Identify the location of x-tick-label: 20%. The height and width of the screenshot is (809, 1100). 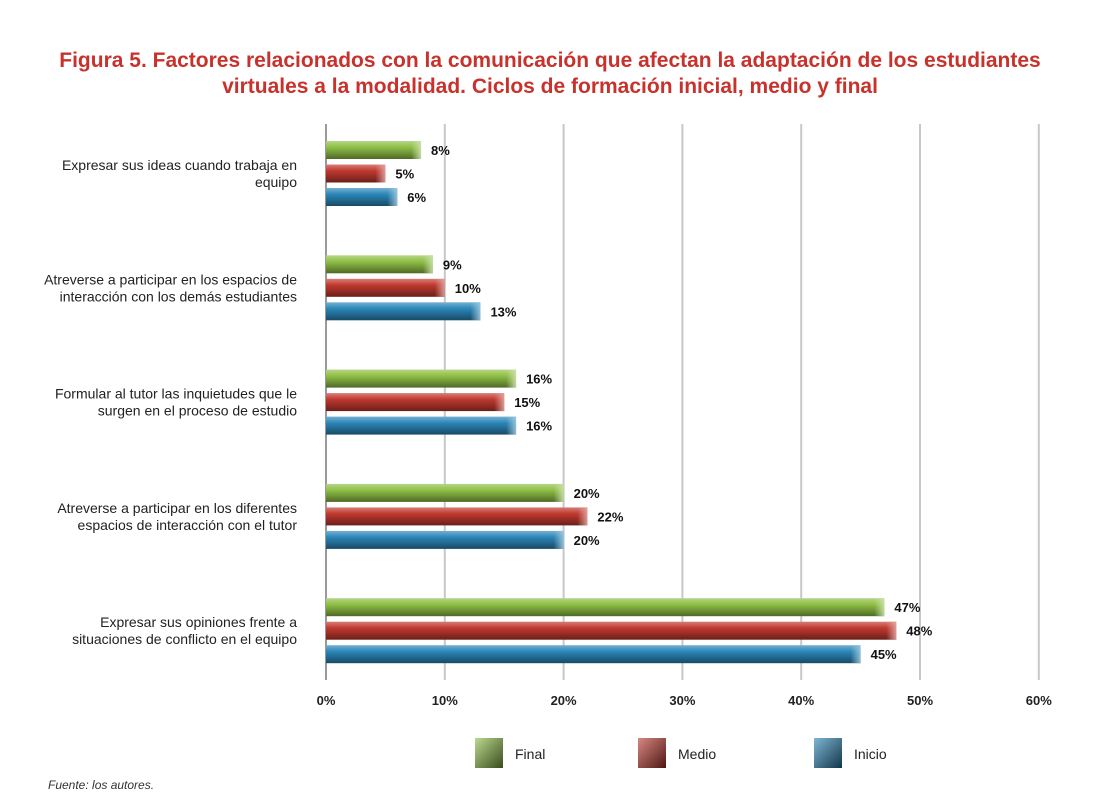
(564, 700).